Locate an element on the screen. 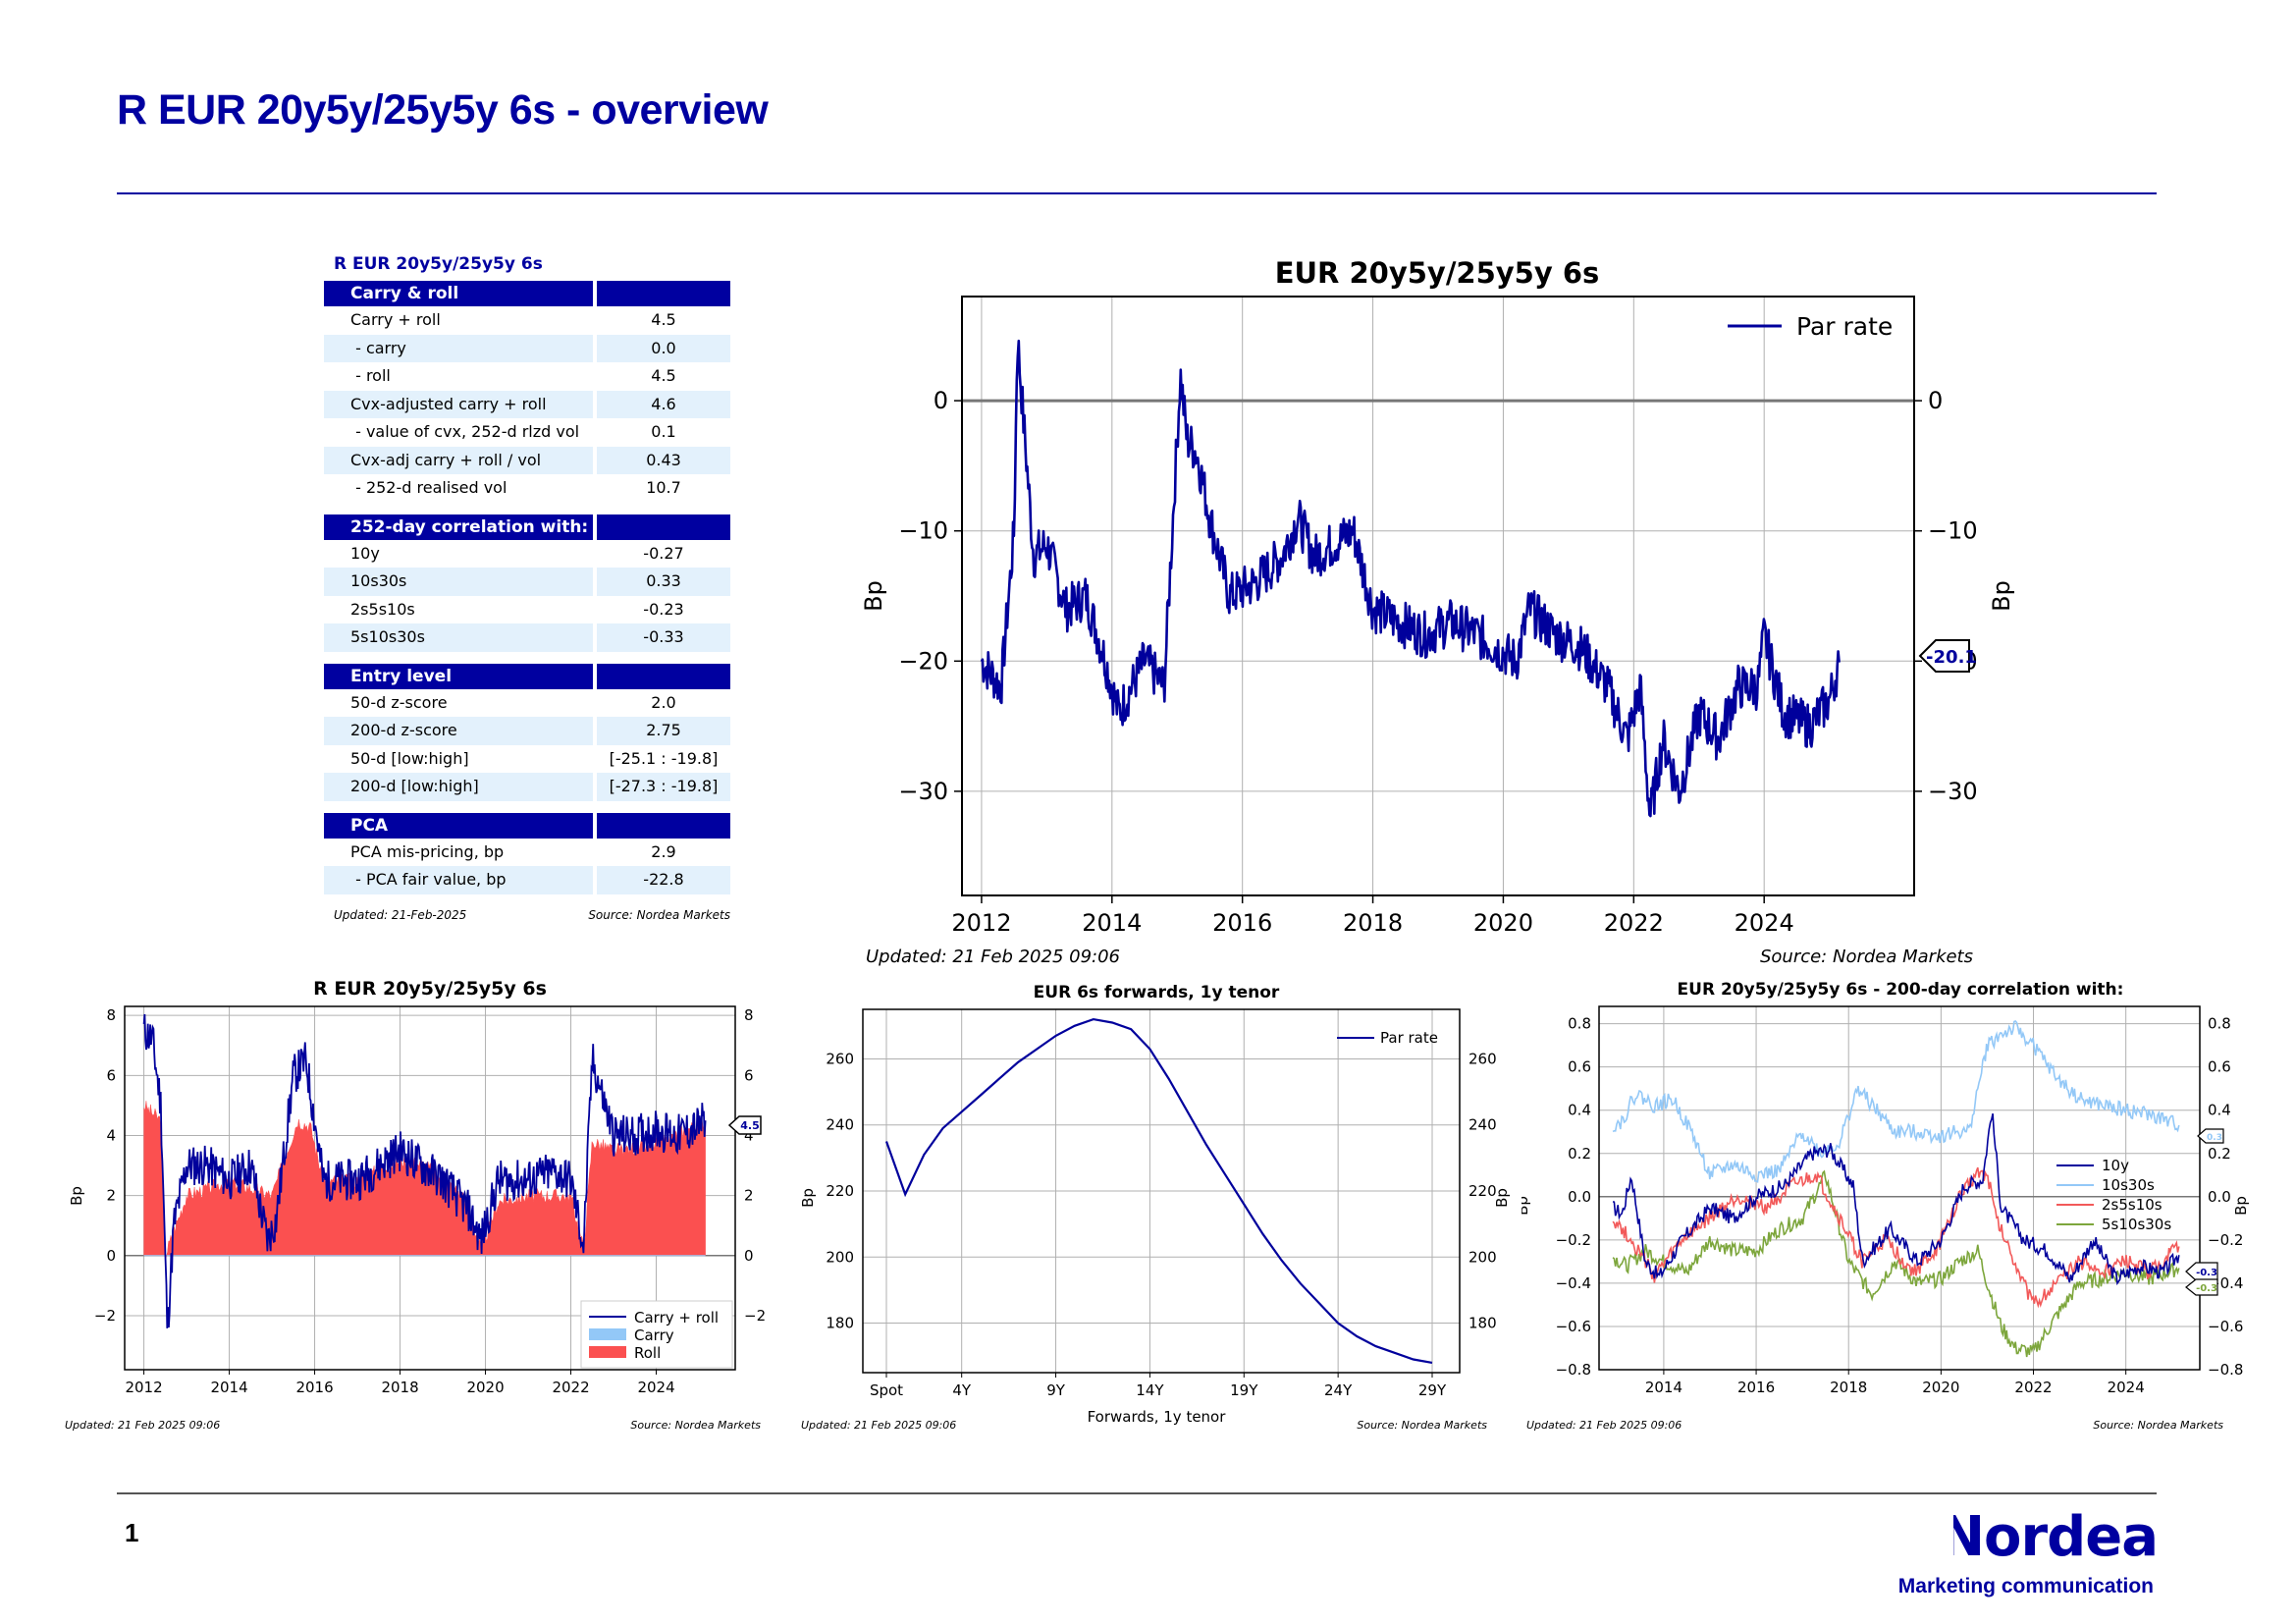  fwd-chart-frame is located at coordinates (1161, 1191).